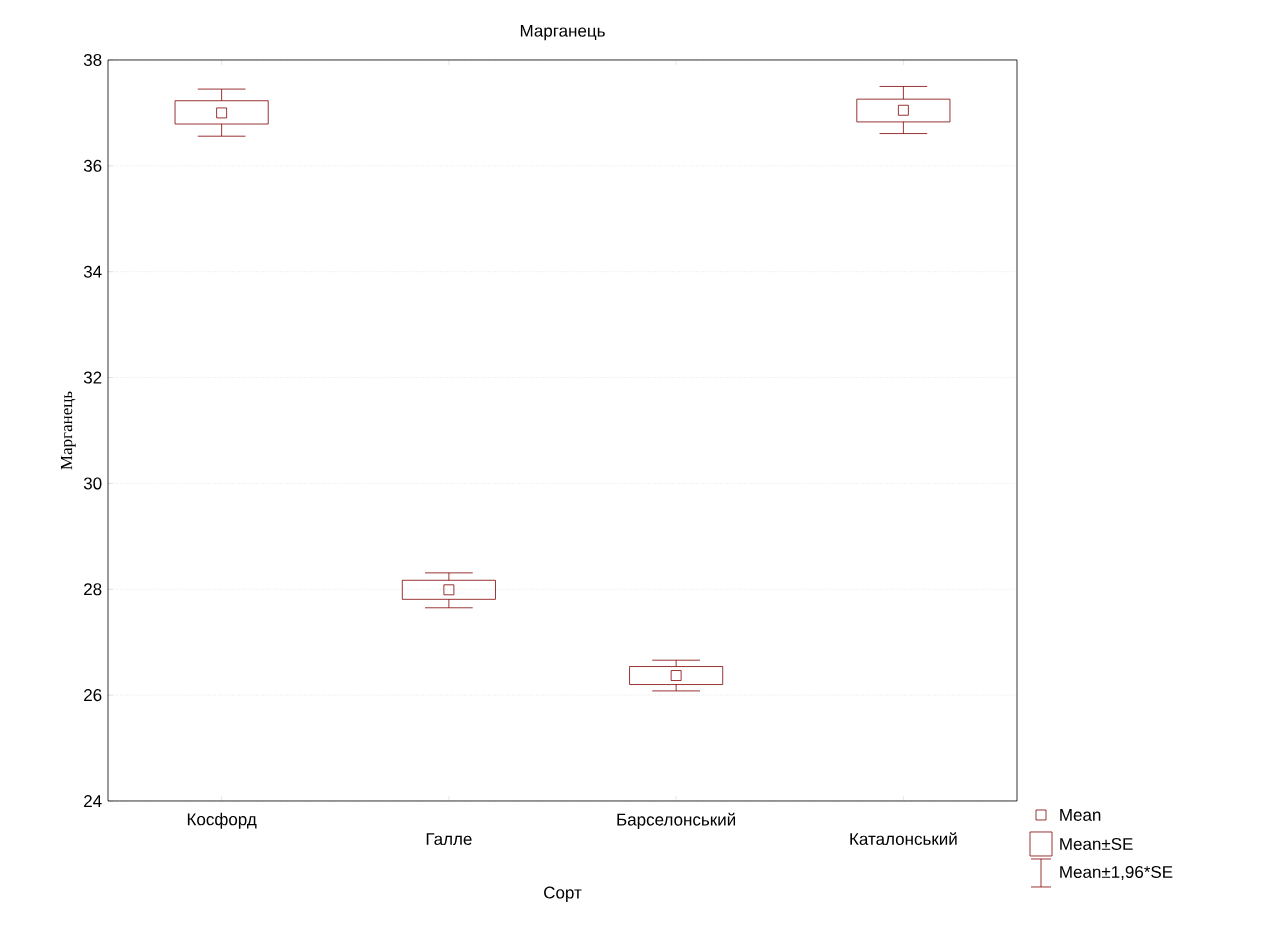 This screenshot has width=1268, height=932. What do you see at coordinates (68, 430) in the screenshot?
I see `y-axis-title: Марганець` at bounding box center [68, 430].